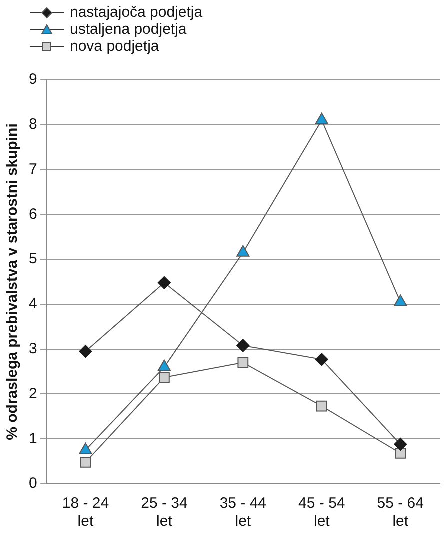  I want to click on legend-label: nastajajoča podjetja, so click(136, 12).